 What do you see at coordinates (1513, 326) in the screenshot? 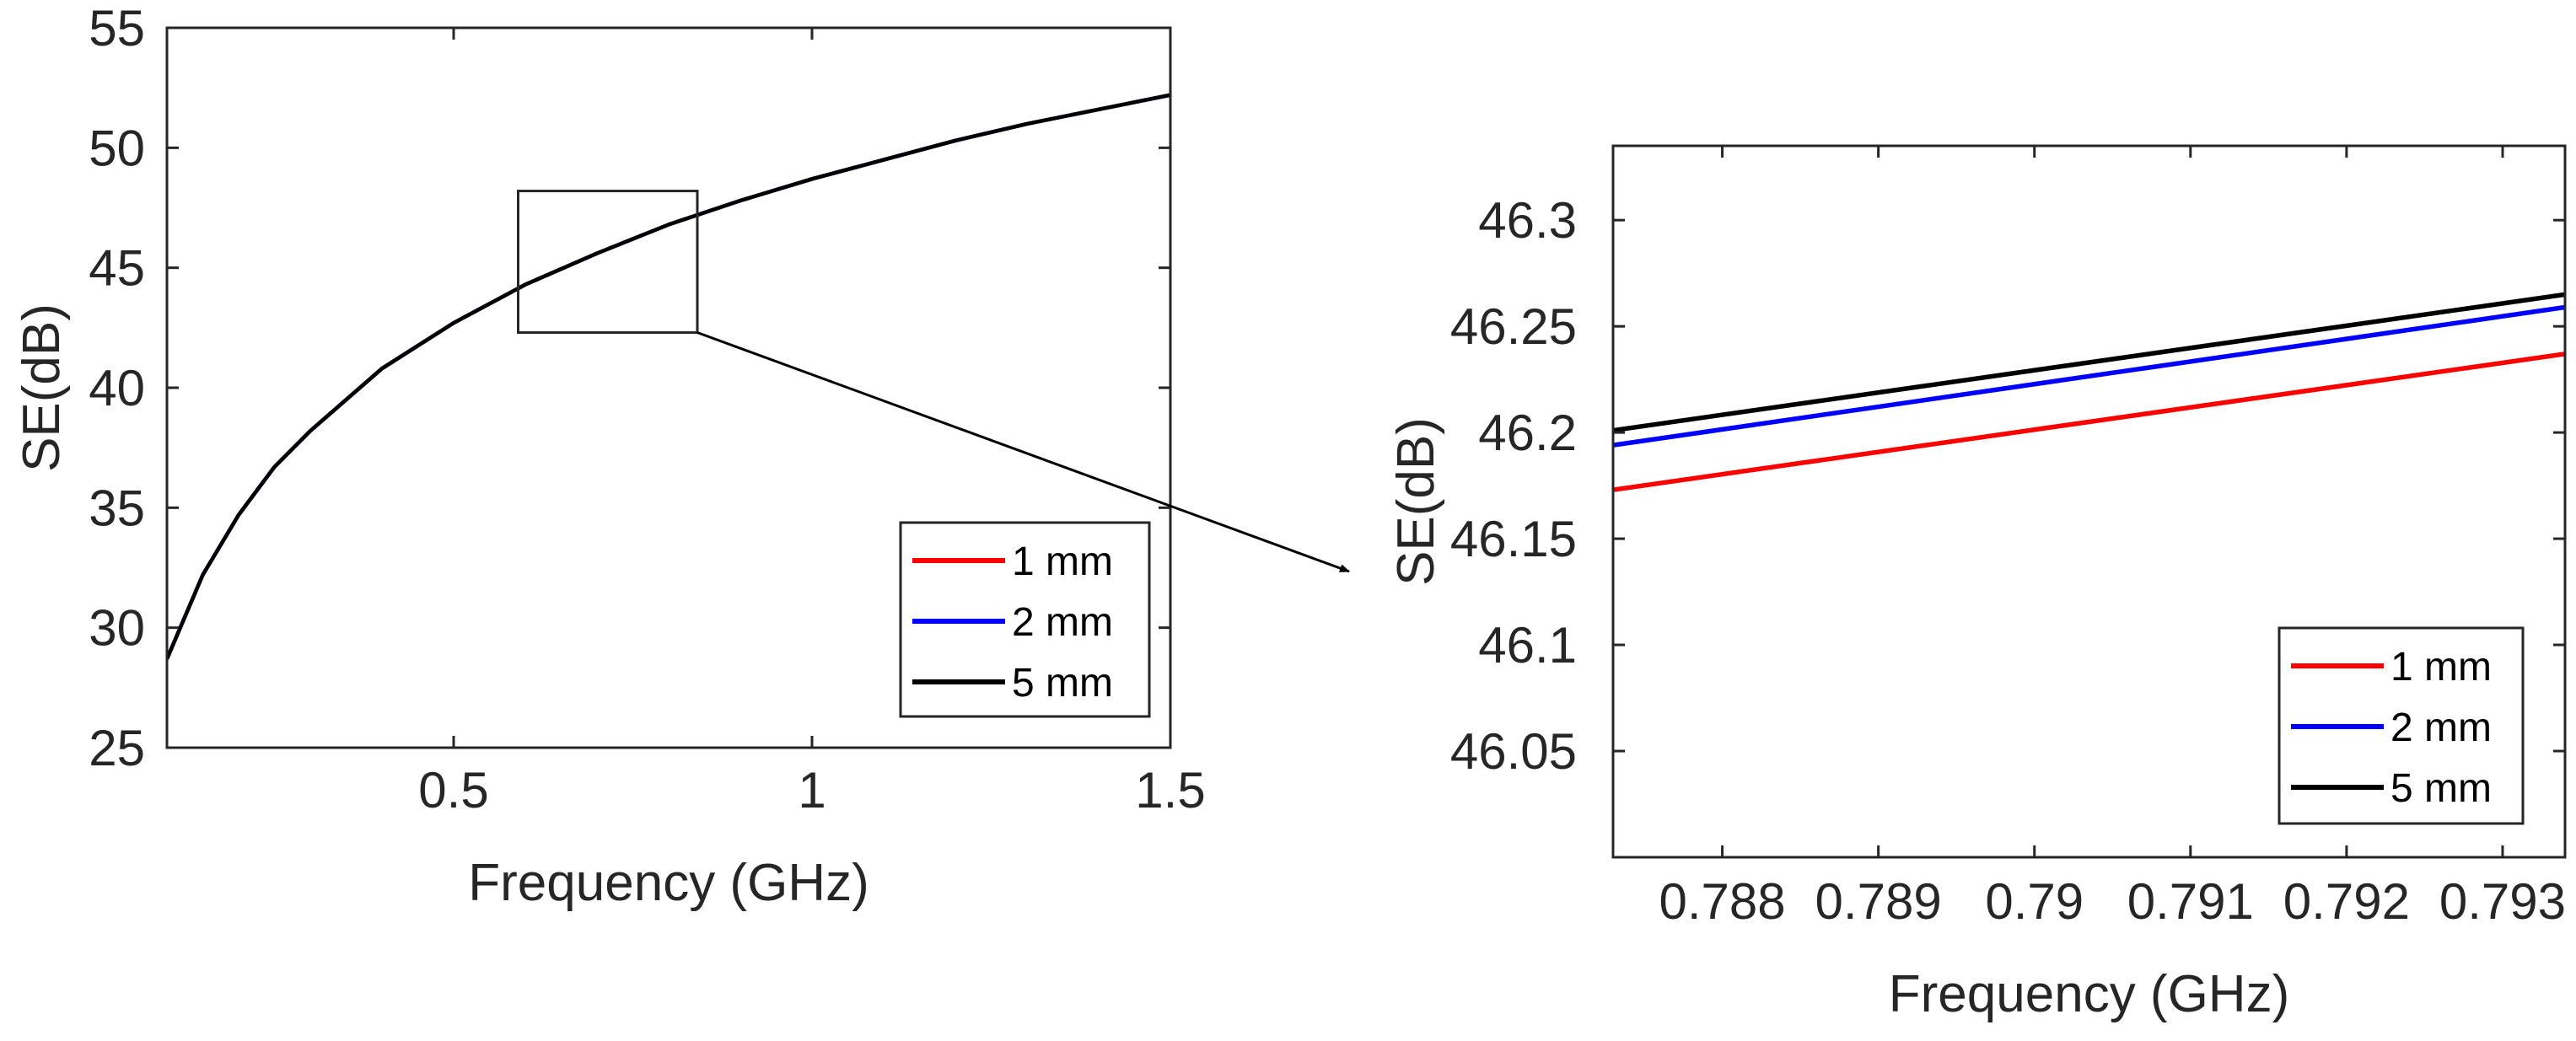
I see `y-tick-label: 46.25` at bounding box center [1513, 326].